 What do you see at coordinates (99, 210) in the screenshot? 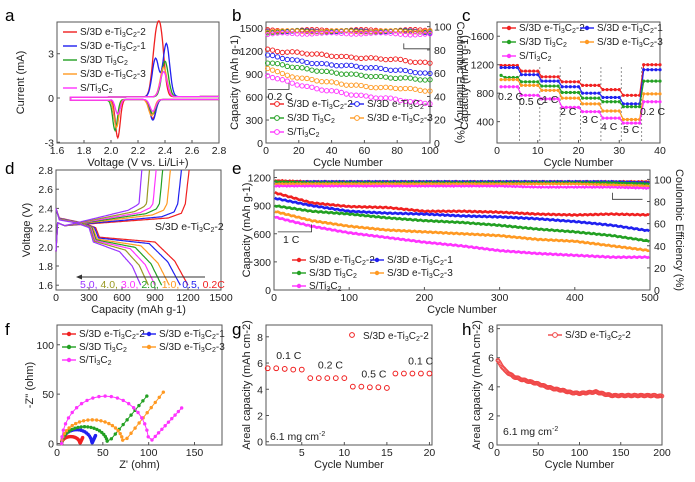
I see `charge-curve` at bounding box center [99, 210].